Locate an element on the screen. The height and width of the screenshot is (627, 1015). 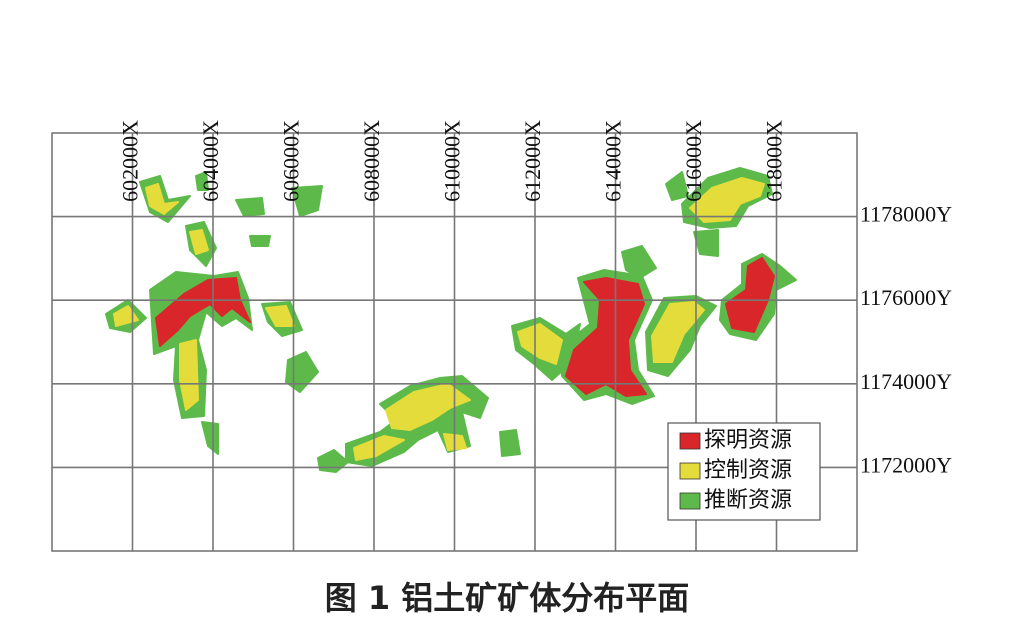
caption: 图 1 铝土矿矿体分布平面 is located at coordinates (507, 598).